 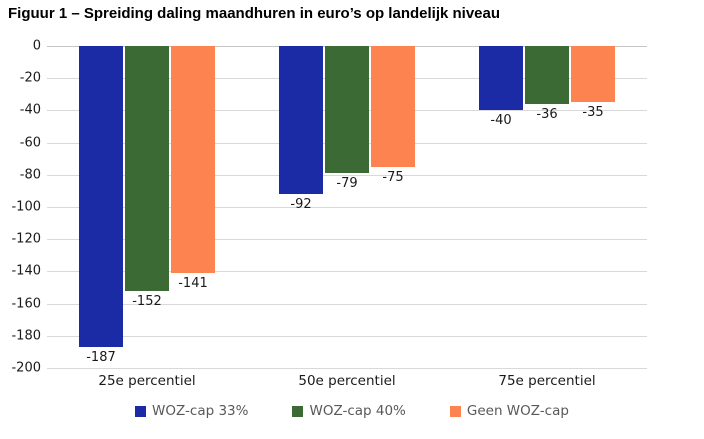 What do you see at coordinates (517, 411) in the screenshot?
I see `legend-label: Geen WOZ-cap` at bounding box center [517, 411].